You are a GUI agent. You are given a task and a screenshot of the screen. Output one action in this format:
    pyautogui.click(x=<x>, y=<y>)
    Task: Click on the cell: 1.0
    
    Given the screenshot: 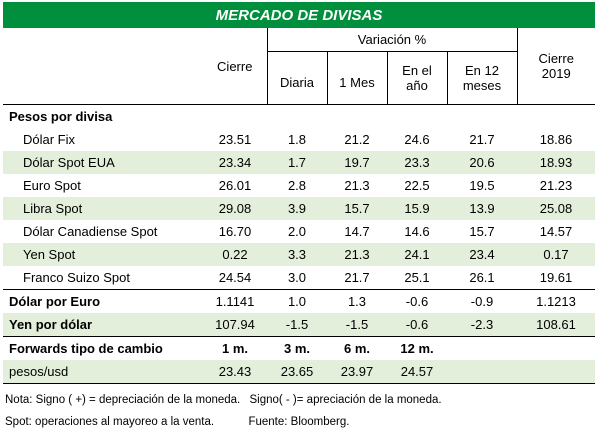 What is the action you would take?
    pyautogui.click(x=297, y=301)
    